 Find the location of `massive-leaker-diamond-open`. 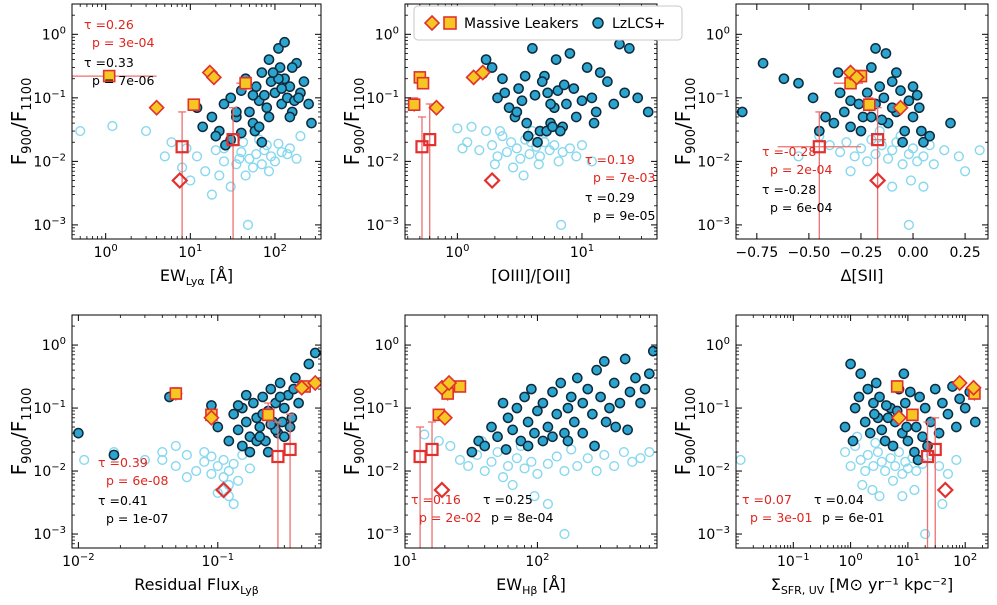

massive-leaker-diamond-open is located at coordinates (878, 180).